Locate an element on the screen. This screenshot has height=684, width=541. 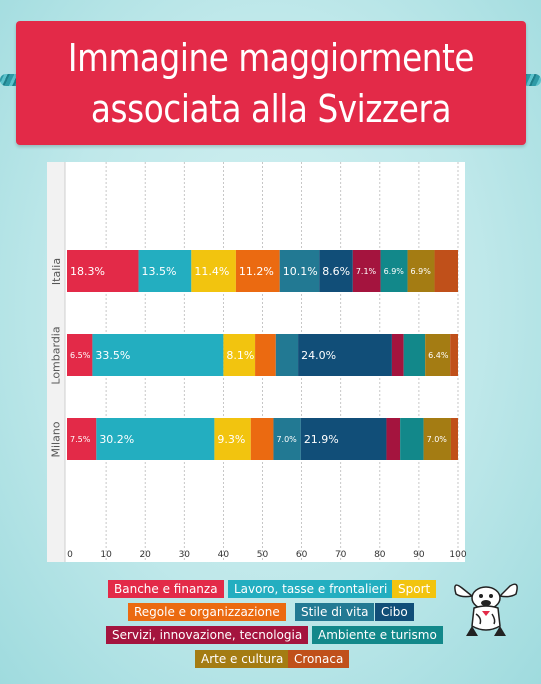
bar-value-label: 21.9% is located at coordinates (321, 439).